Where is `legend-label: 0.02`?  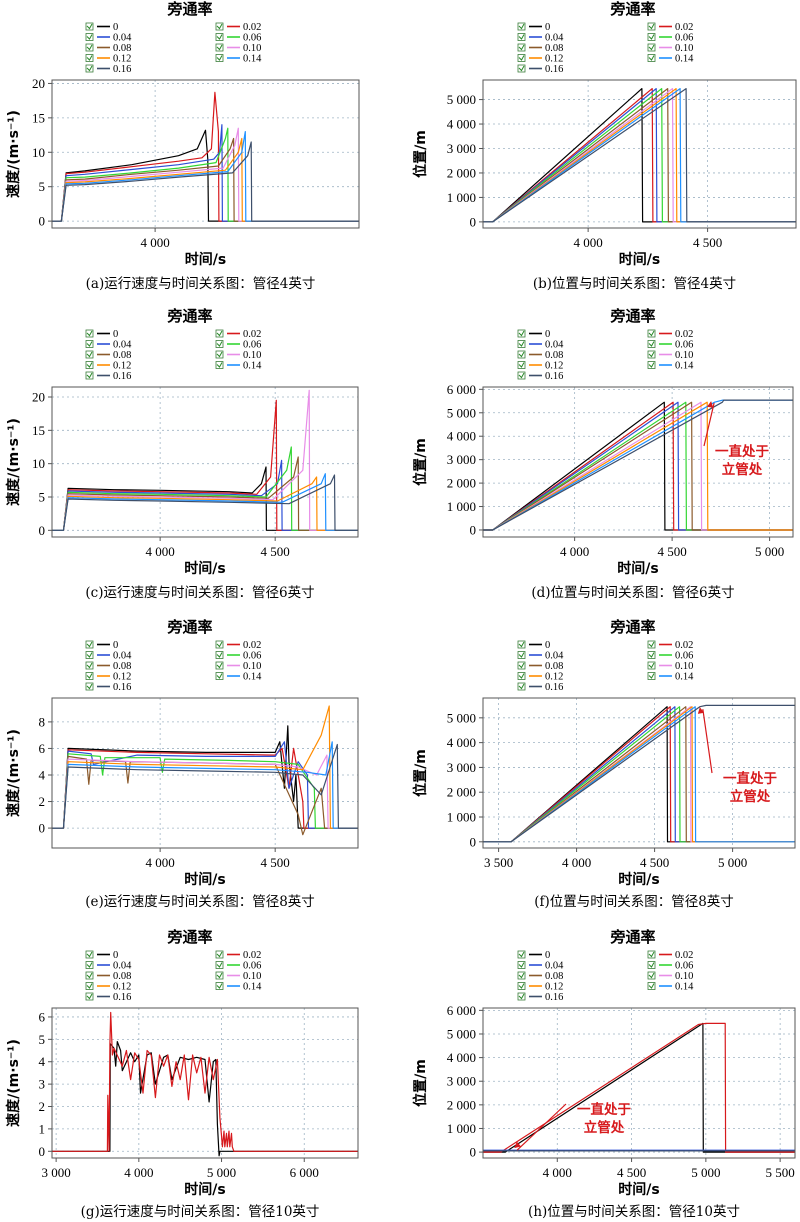 legend-label: 0.02 is located at coordinates (252, 27).